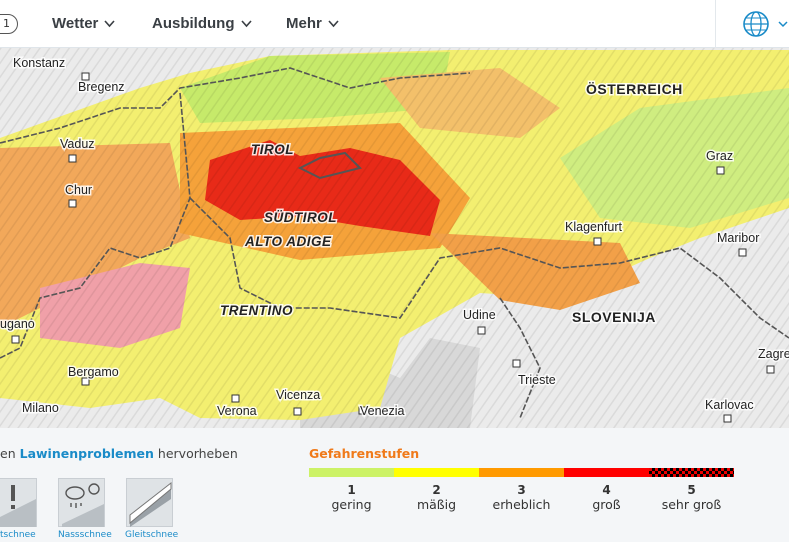  I want to click on hint-text: hervorheben, so click(197, 453).